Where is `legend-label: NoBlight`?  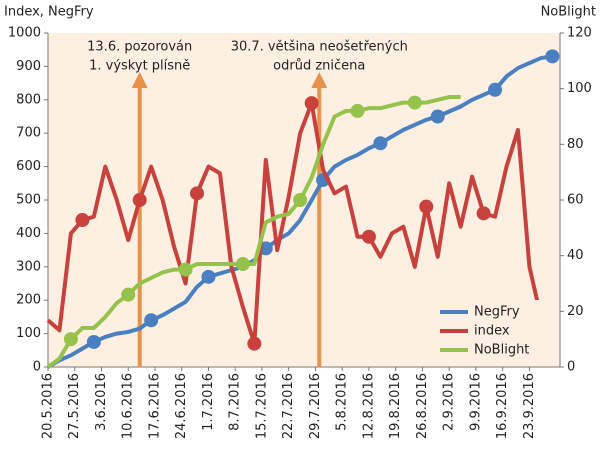 legend-label: NoBlight is located at coordinates (501, 350).